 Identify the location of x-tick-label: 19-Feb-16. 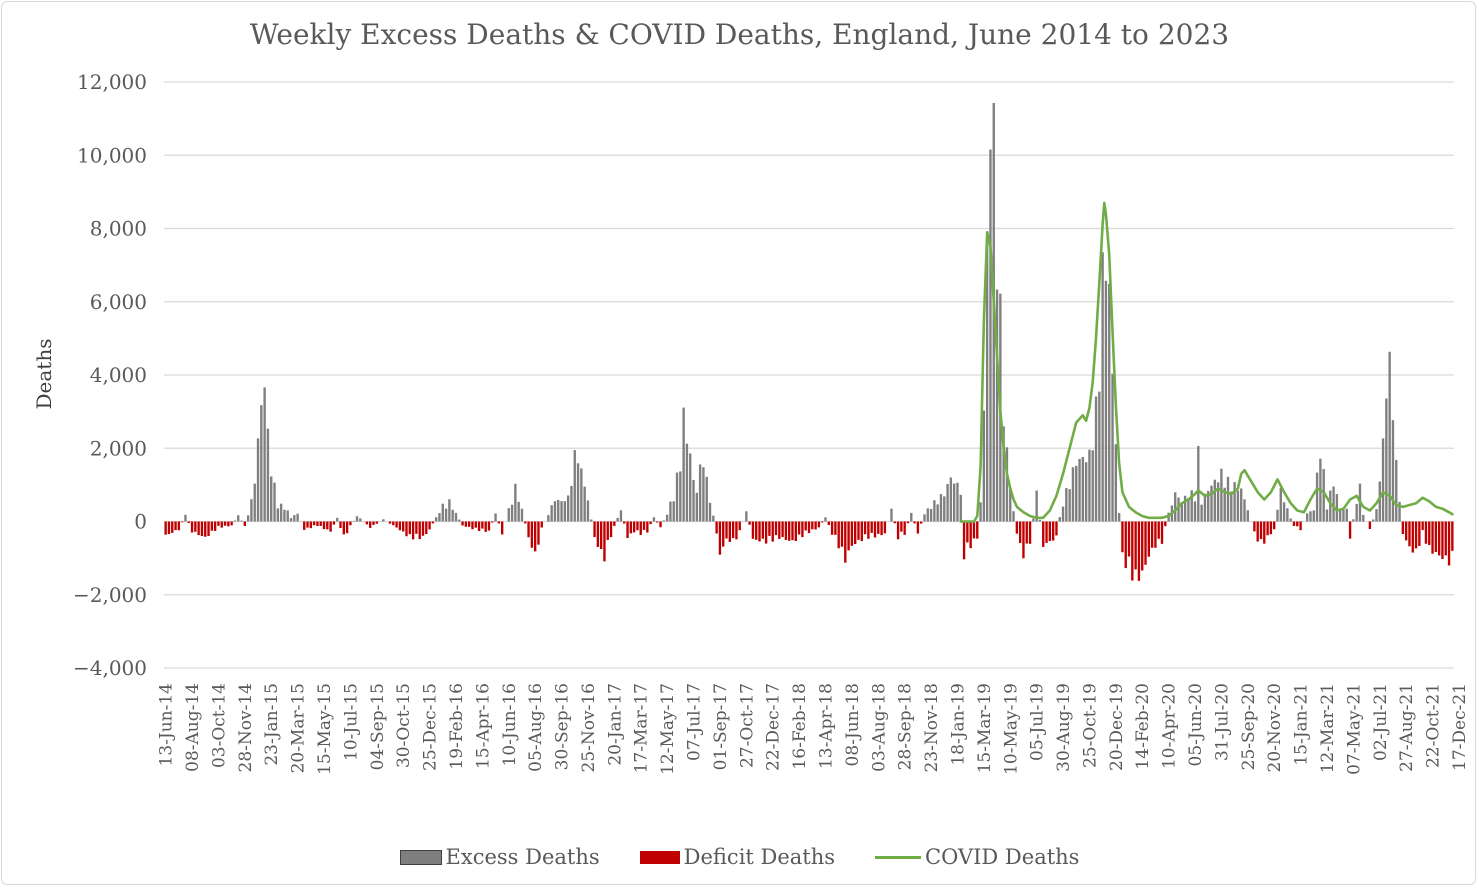
(457, 726).